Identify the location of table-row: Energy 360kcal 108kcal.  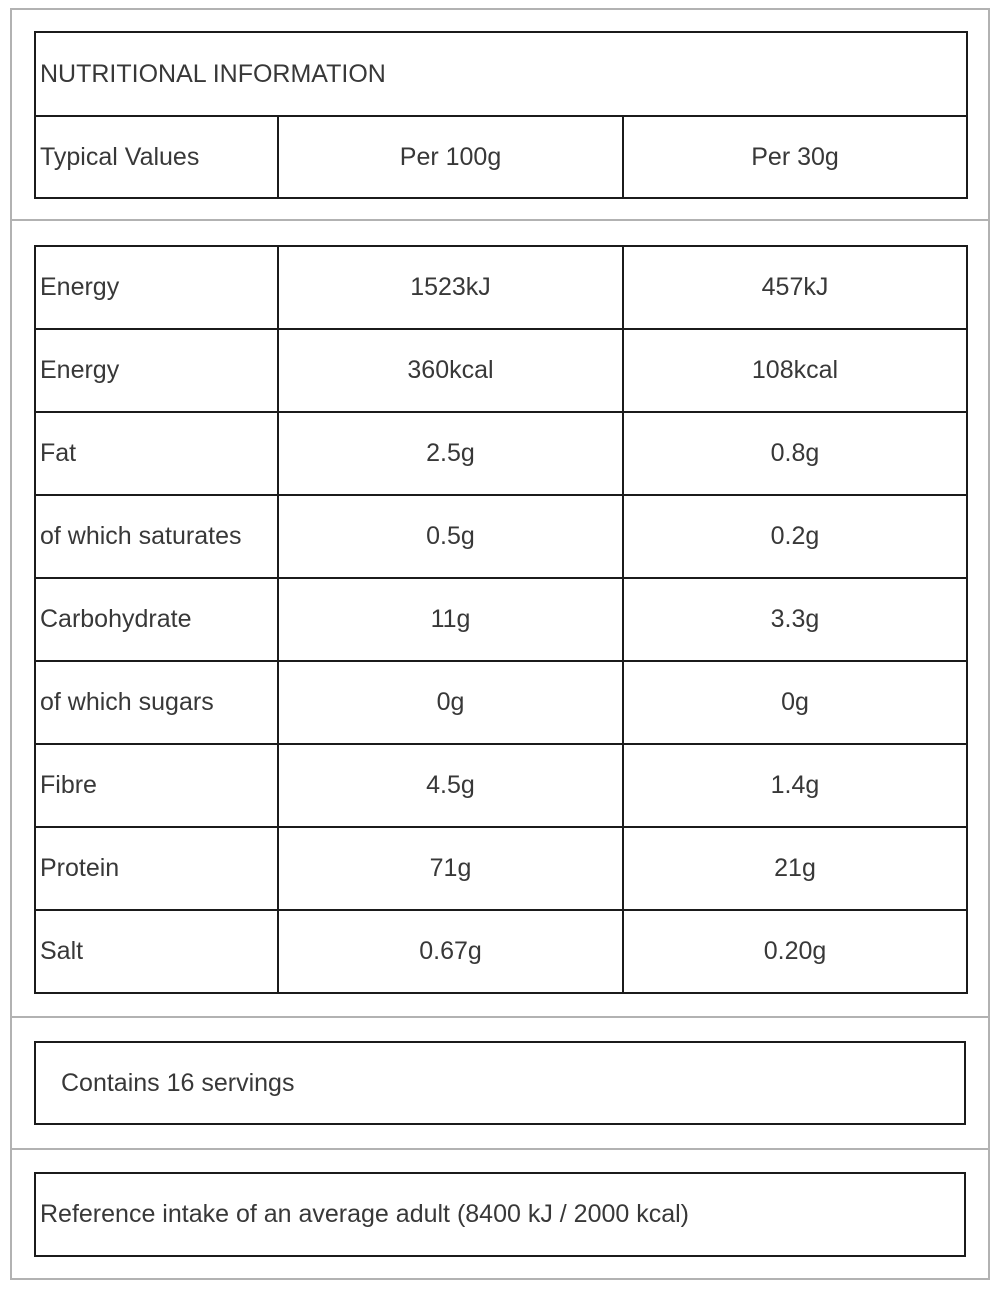
(501, 370).